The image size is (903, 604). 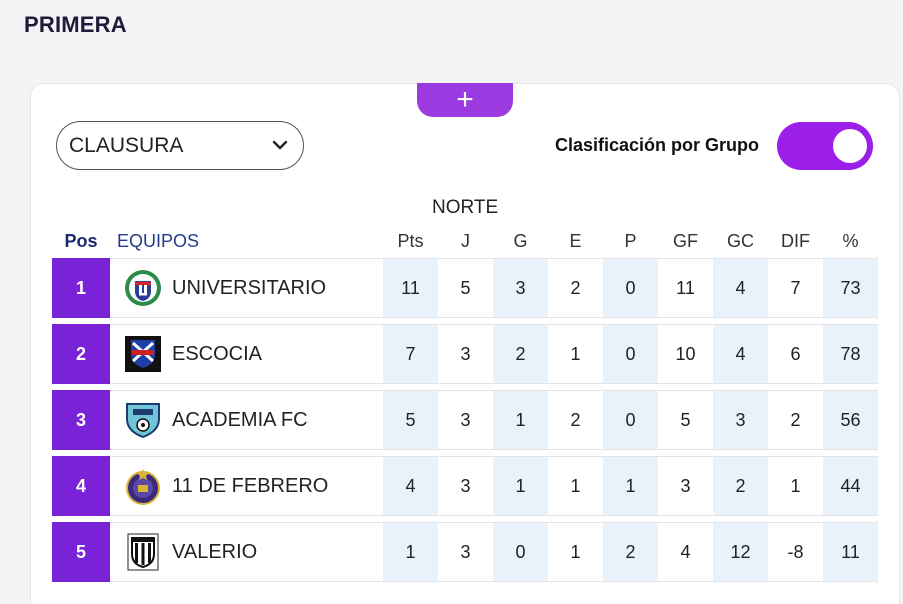 What do you see at coordinates (685, 241) in the screenshot?
I see `header-gf: GF` at bounding box center [685, 241].